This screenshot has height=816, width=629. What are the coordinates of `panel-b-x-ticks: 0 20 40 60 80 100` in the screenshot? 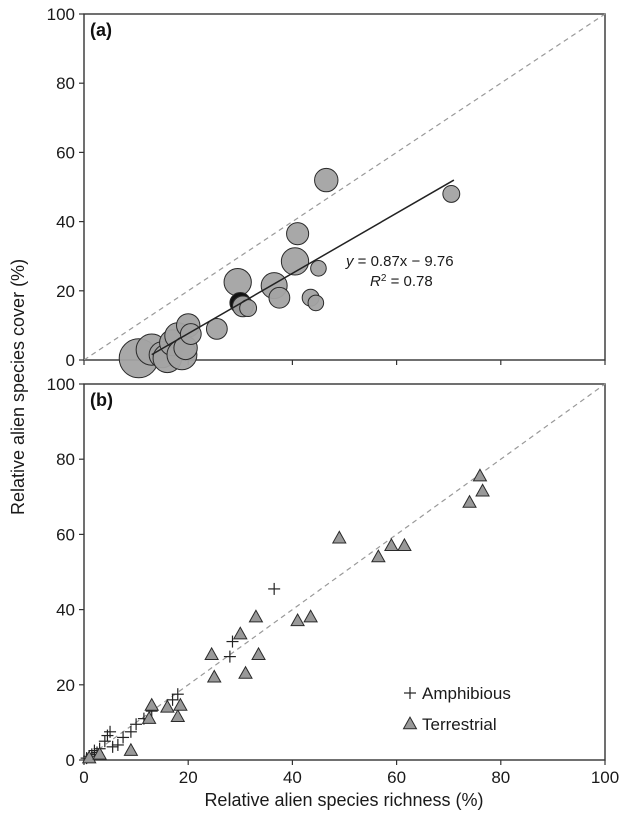 It's located at (349, 773).